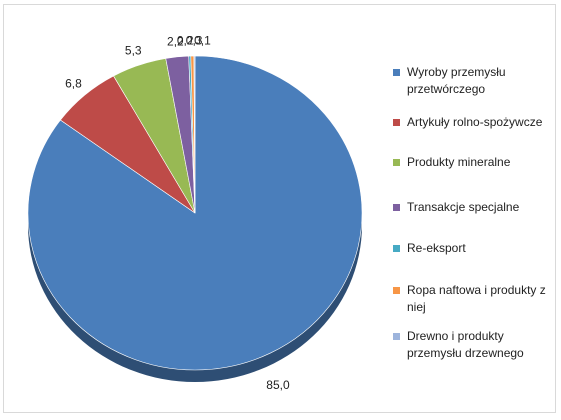 The image size is (561, 420). I want to click on legend-label-4: Re-eksport, so click(436, 248).